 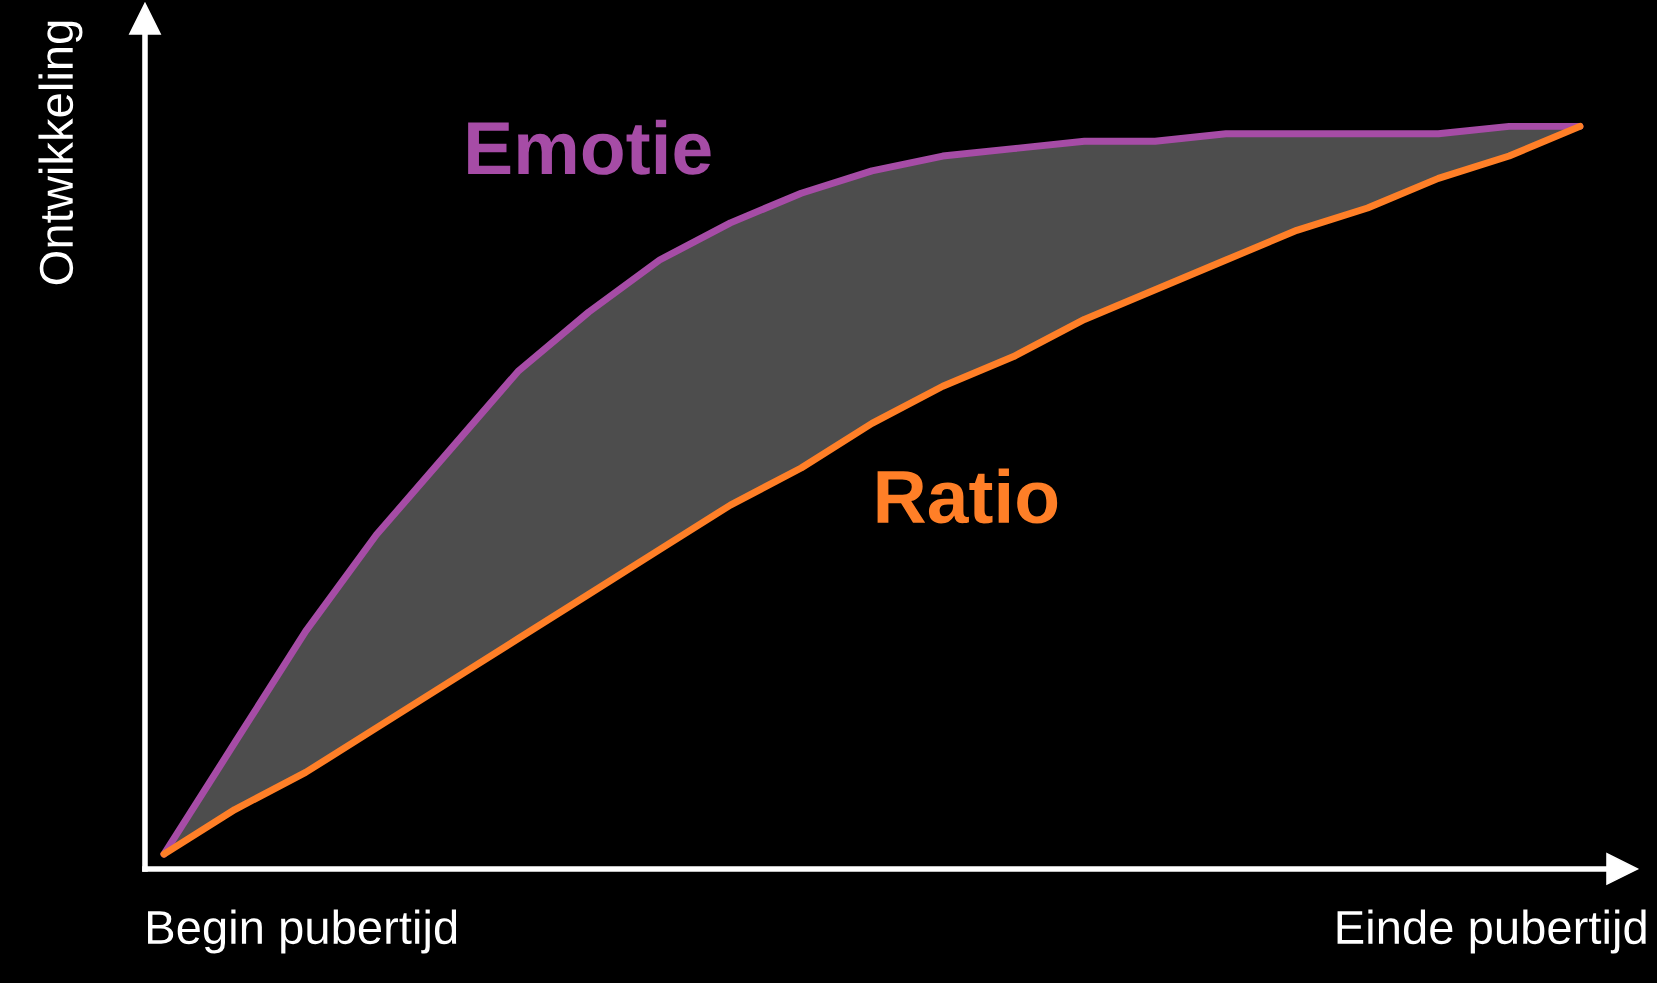 What do you see at coordinates (589, 147) in the screenshot?
I see `series-label: Emotie` at bounding box center [589, 147].